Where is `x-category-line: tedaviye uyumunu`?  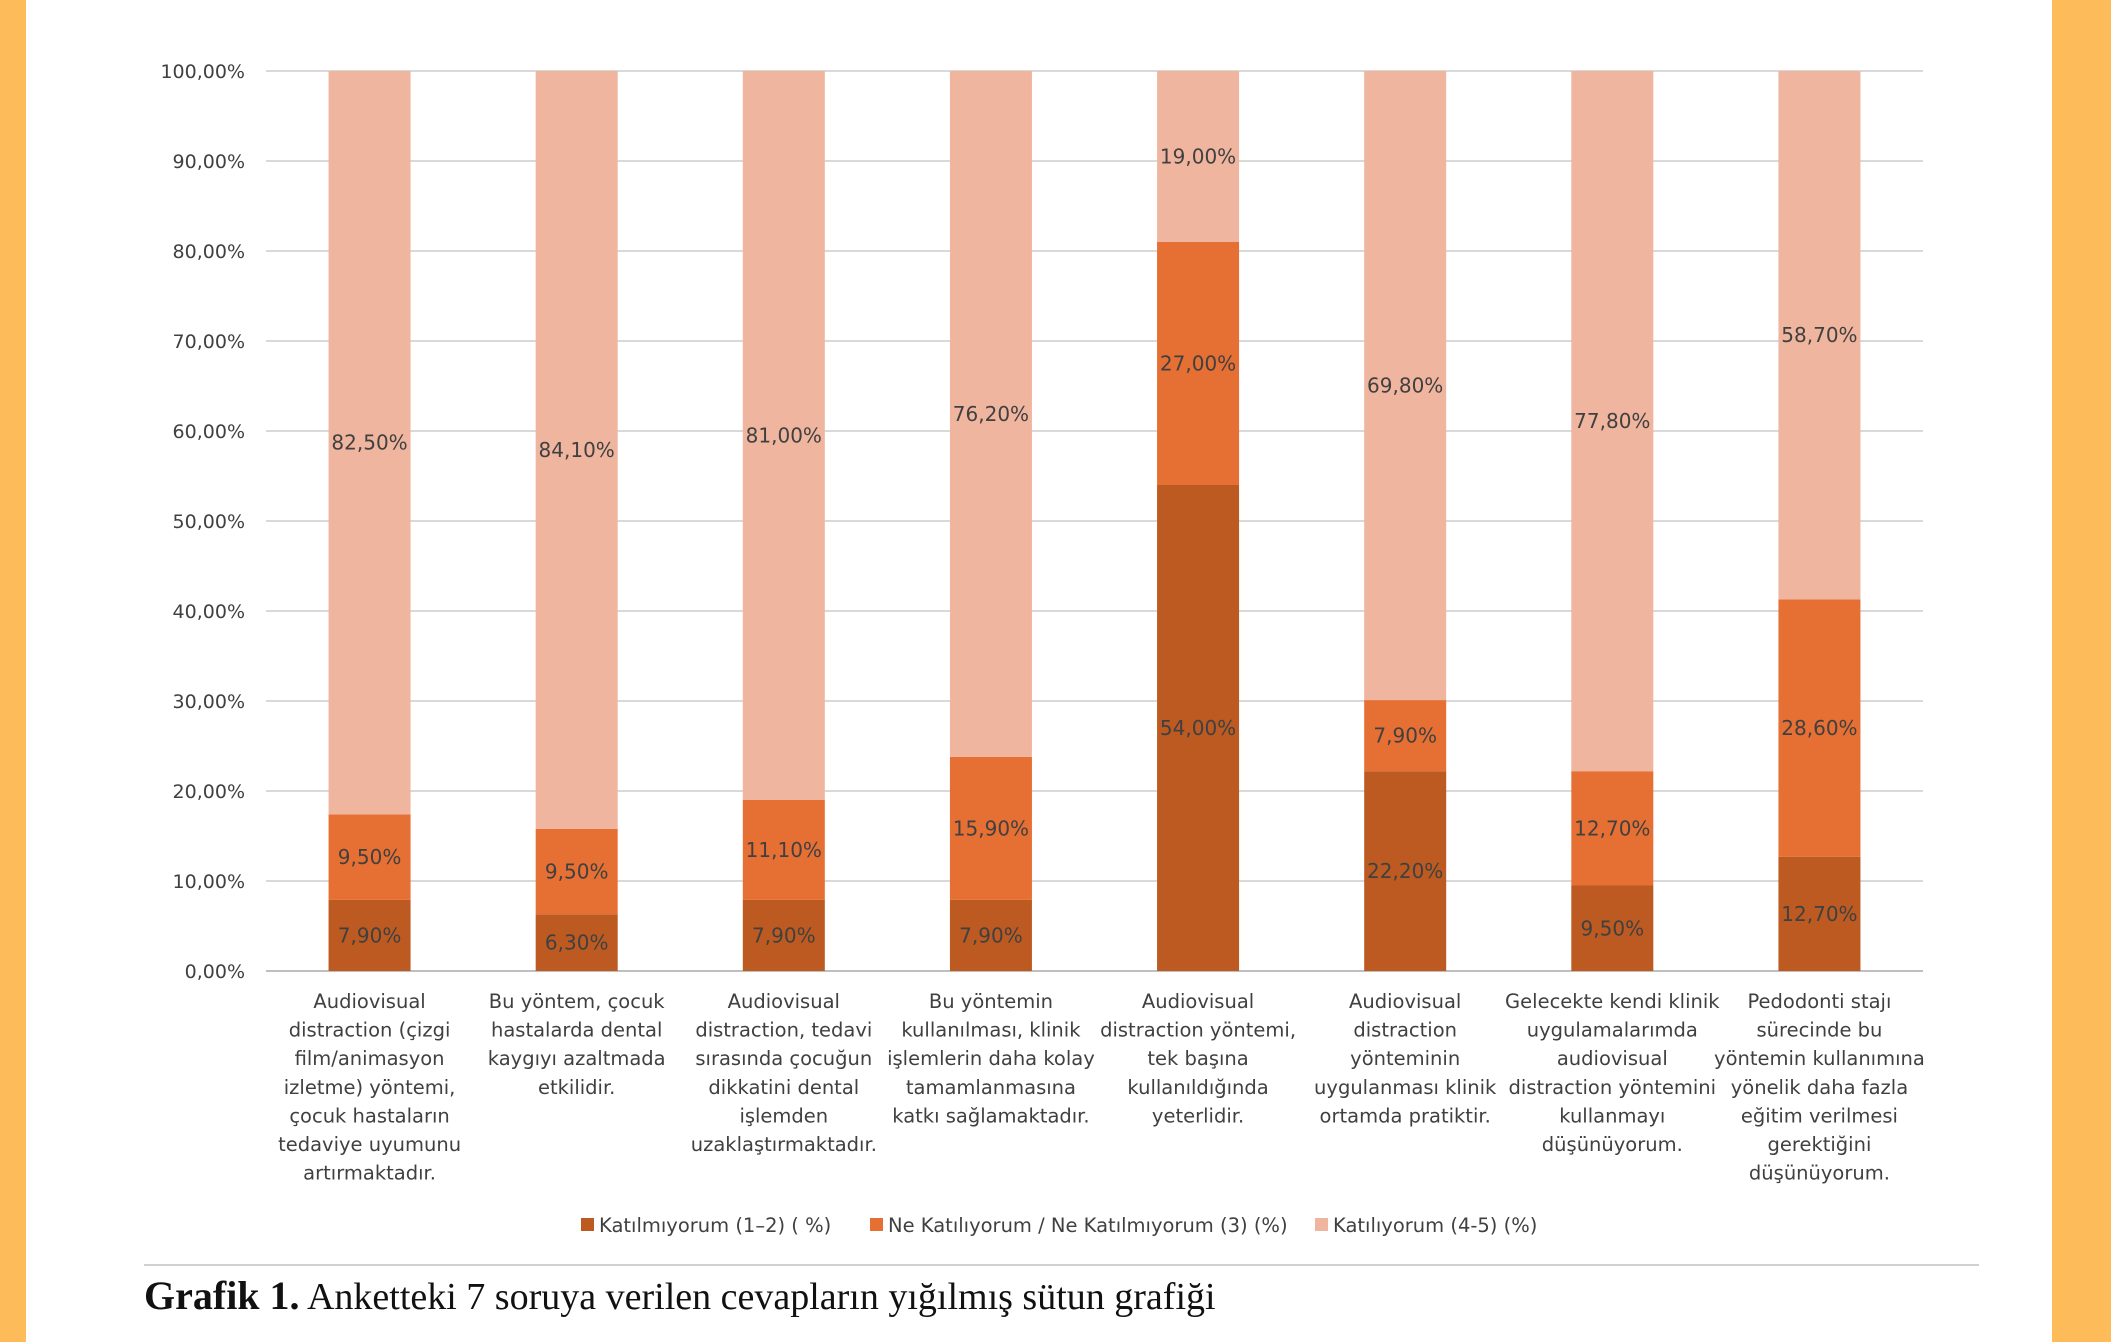 x-category-line: tedaviye uyumunu is located at coordinates (369, 1144).